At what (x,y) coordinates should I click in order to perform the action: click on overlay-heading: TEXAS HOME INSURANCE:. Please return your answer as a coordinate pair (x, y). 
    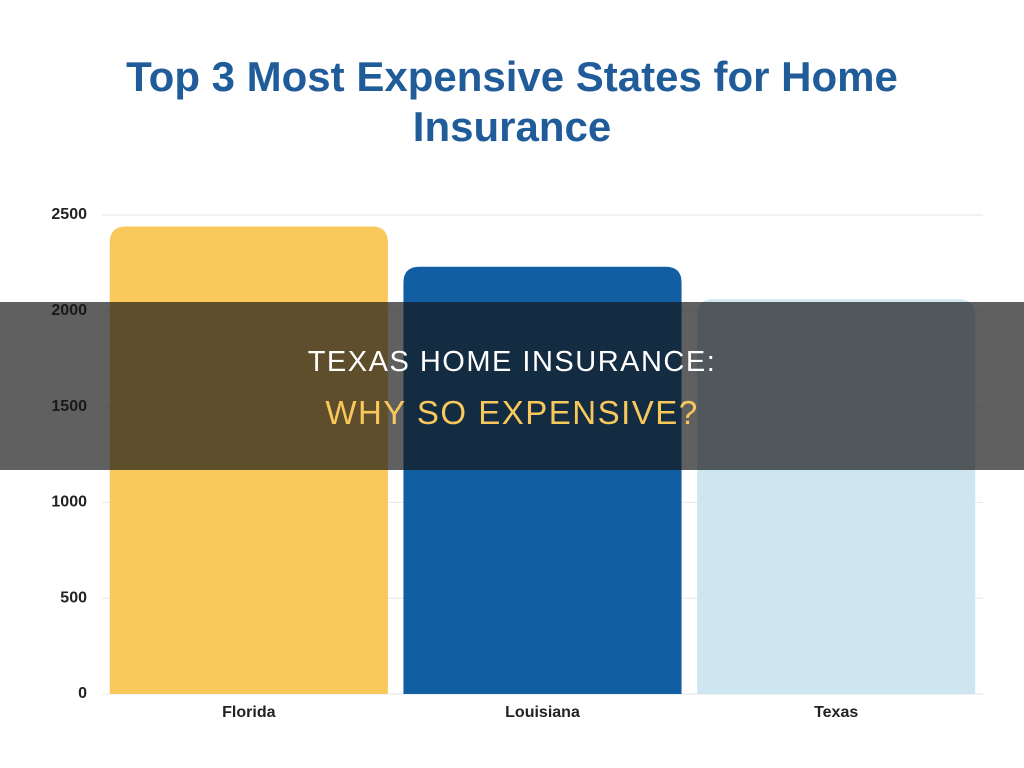
    Looking at the image, I should click on (512, 362).